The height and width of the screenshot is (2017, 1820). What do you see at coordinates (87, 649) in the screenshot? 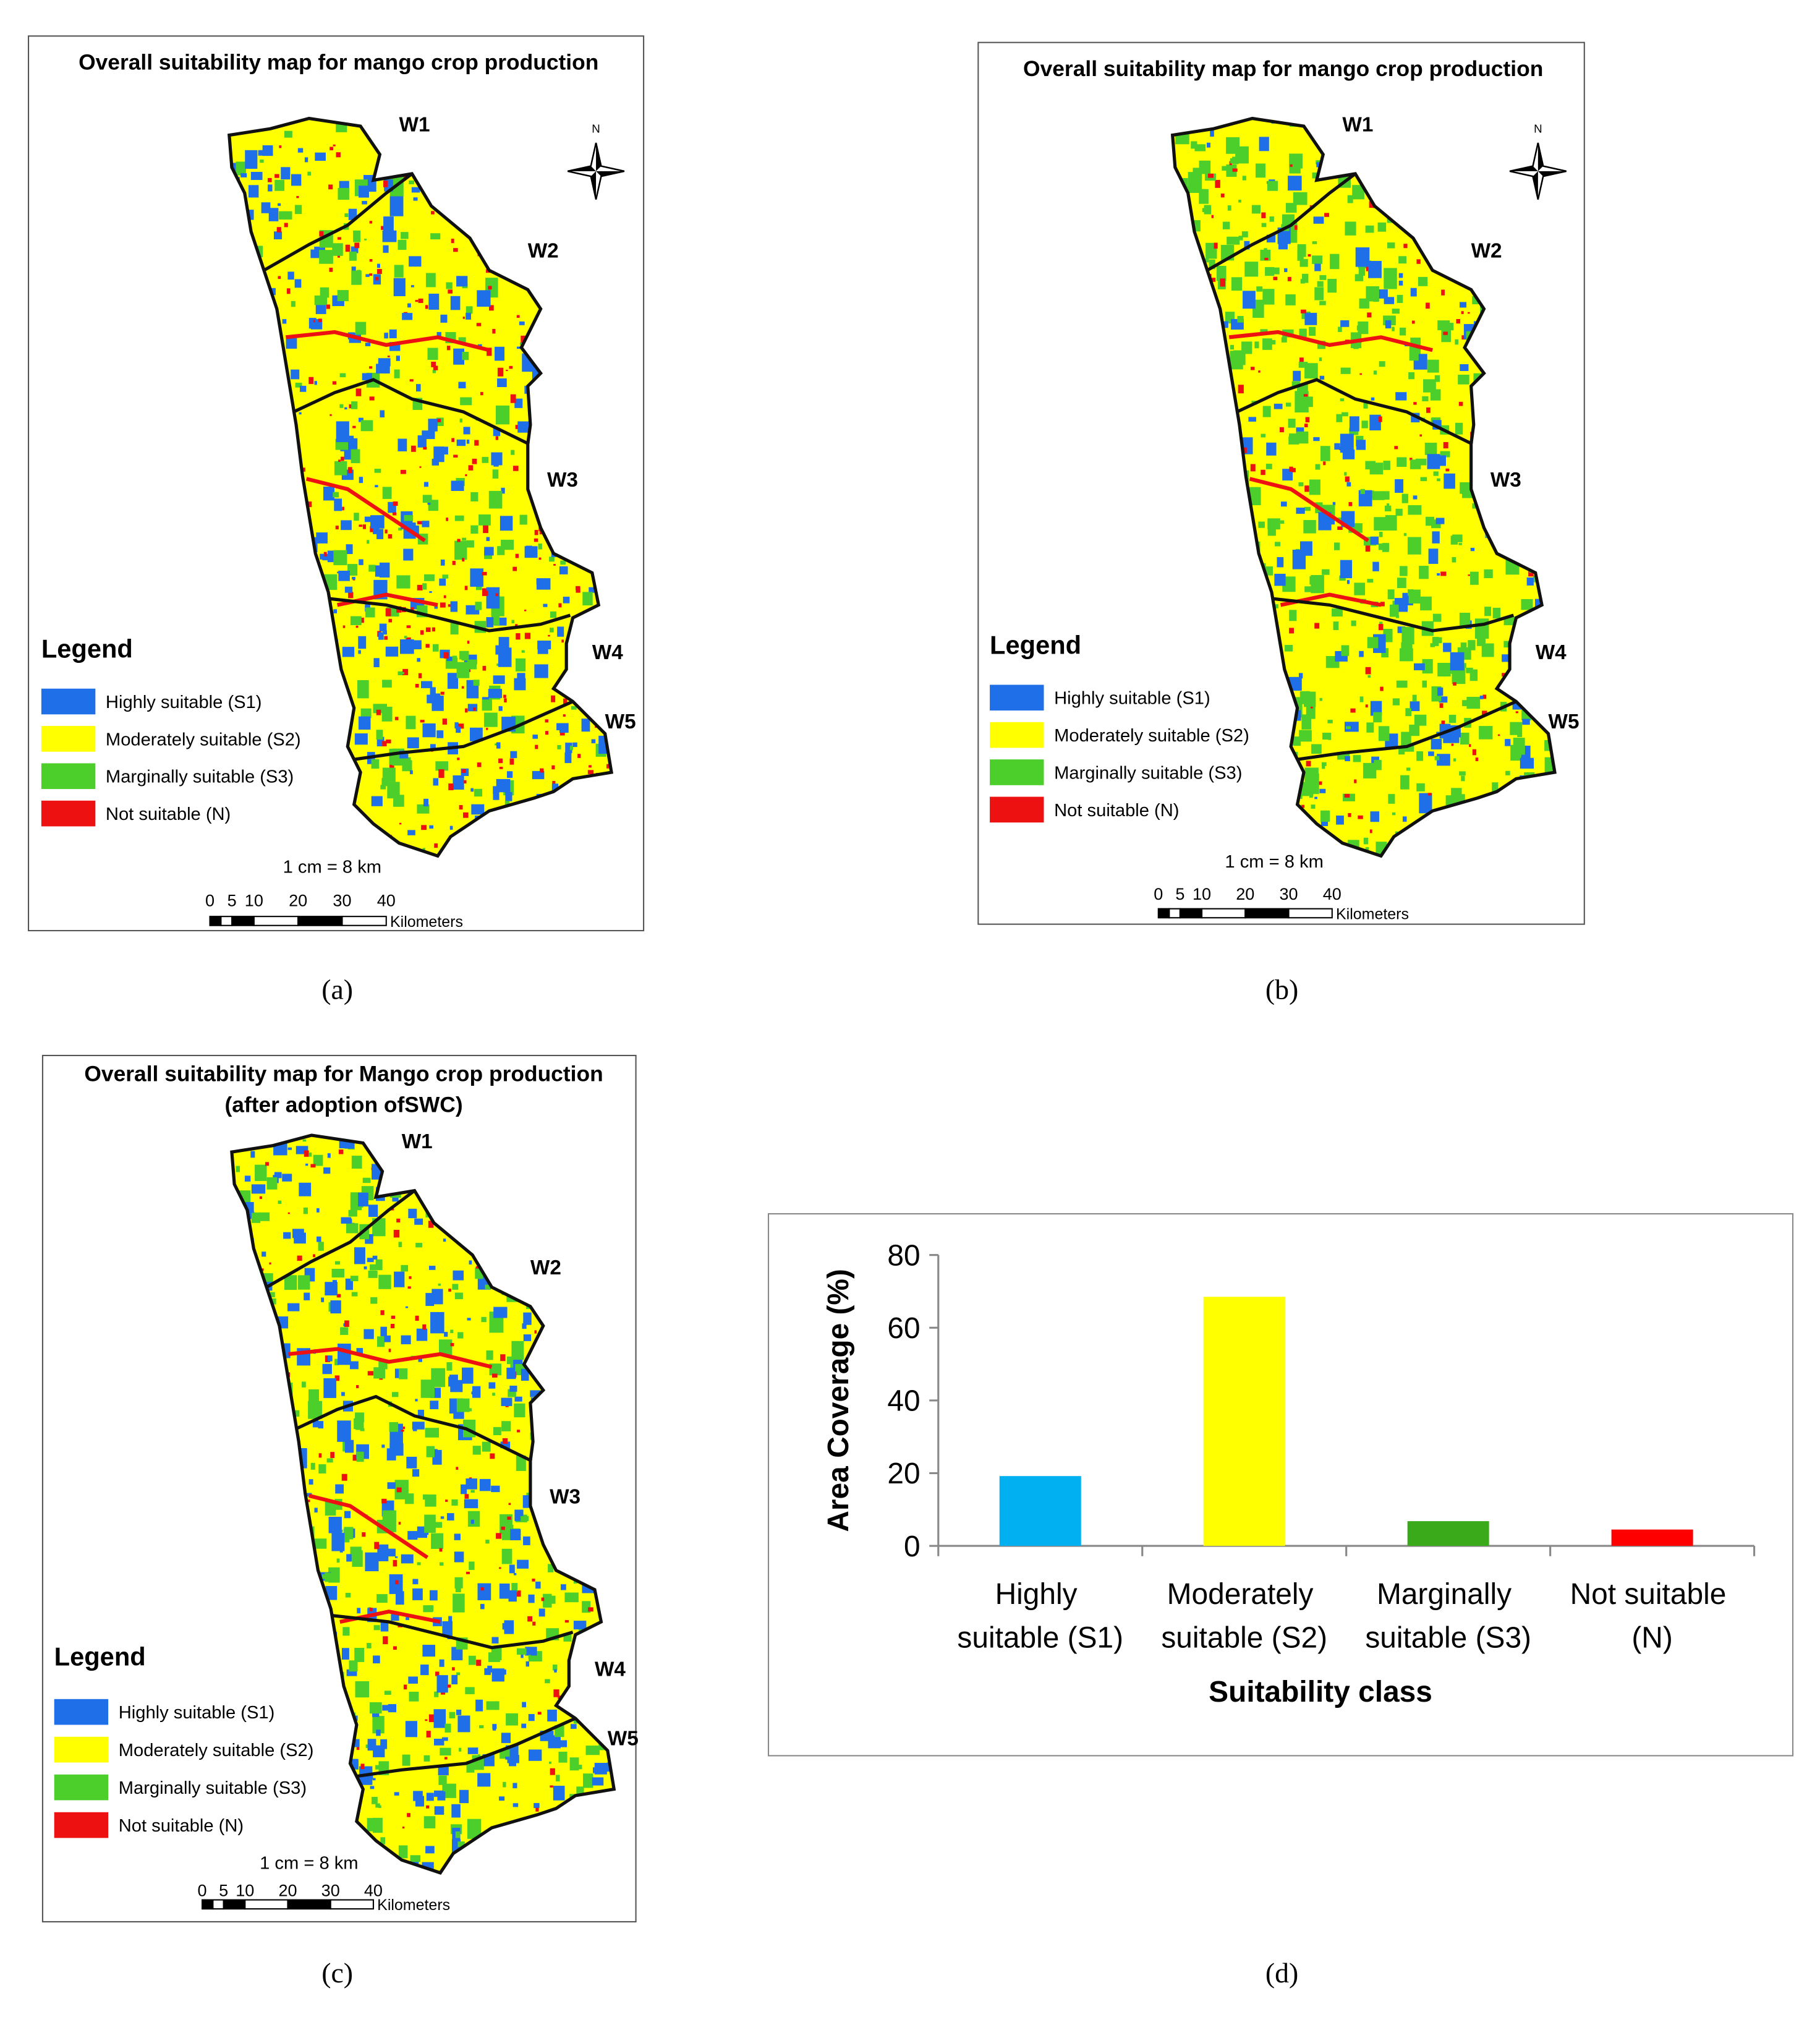
I see `legend-title: Legend` at bounding box center [87, 649].